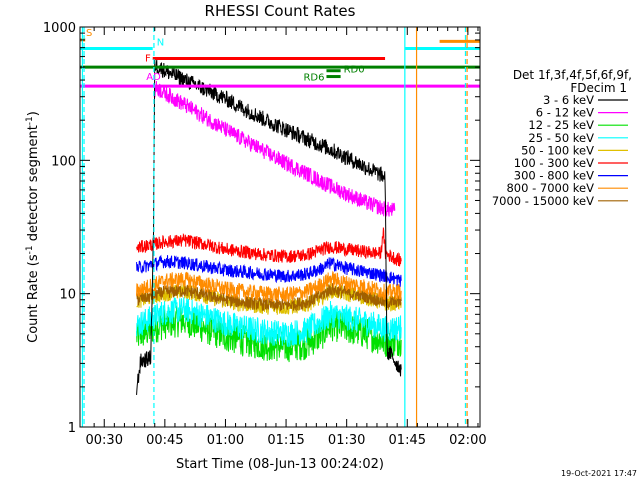 Image resolution: width=640 pixels, height=480 pixels. Describe the element at coordinates (269, 247) in the screenshot. I see `series-line-100-300-kev` at that location.